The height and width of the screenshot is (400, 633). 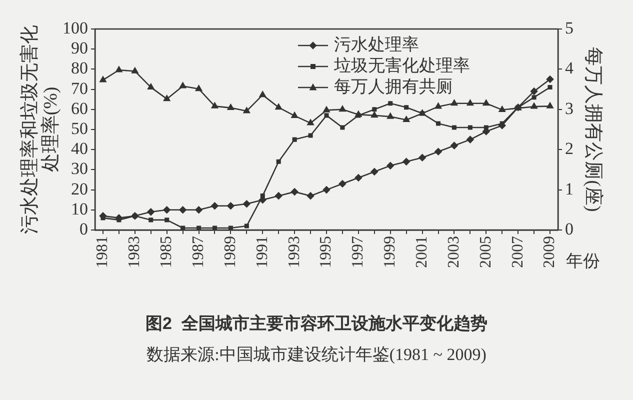 I want to click on x-tick-label: 1989, so click(x=230, y=252).